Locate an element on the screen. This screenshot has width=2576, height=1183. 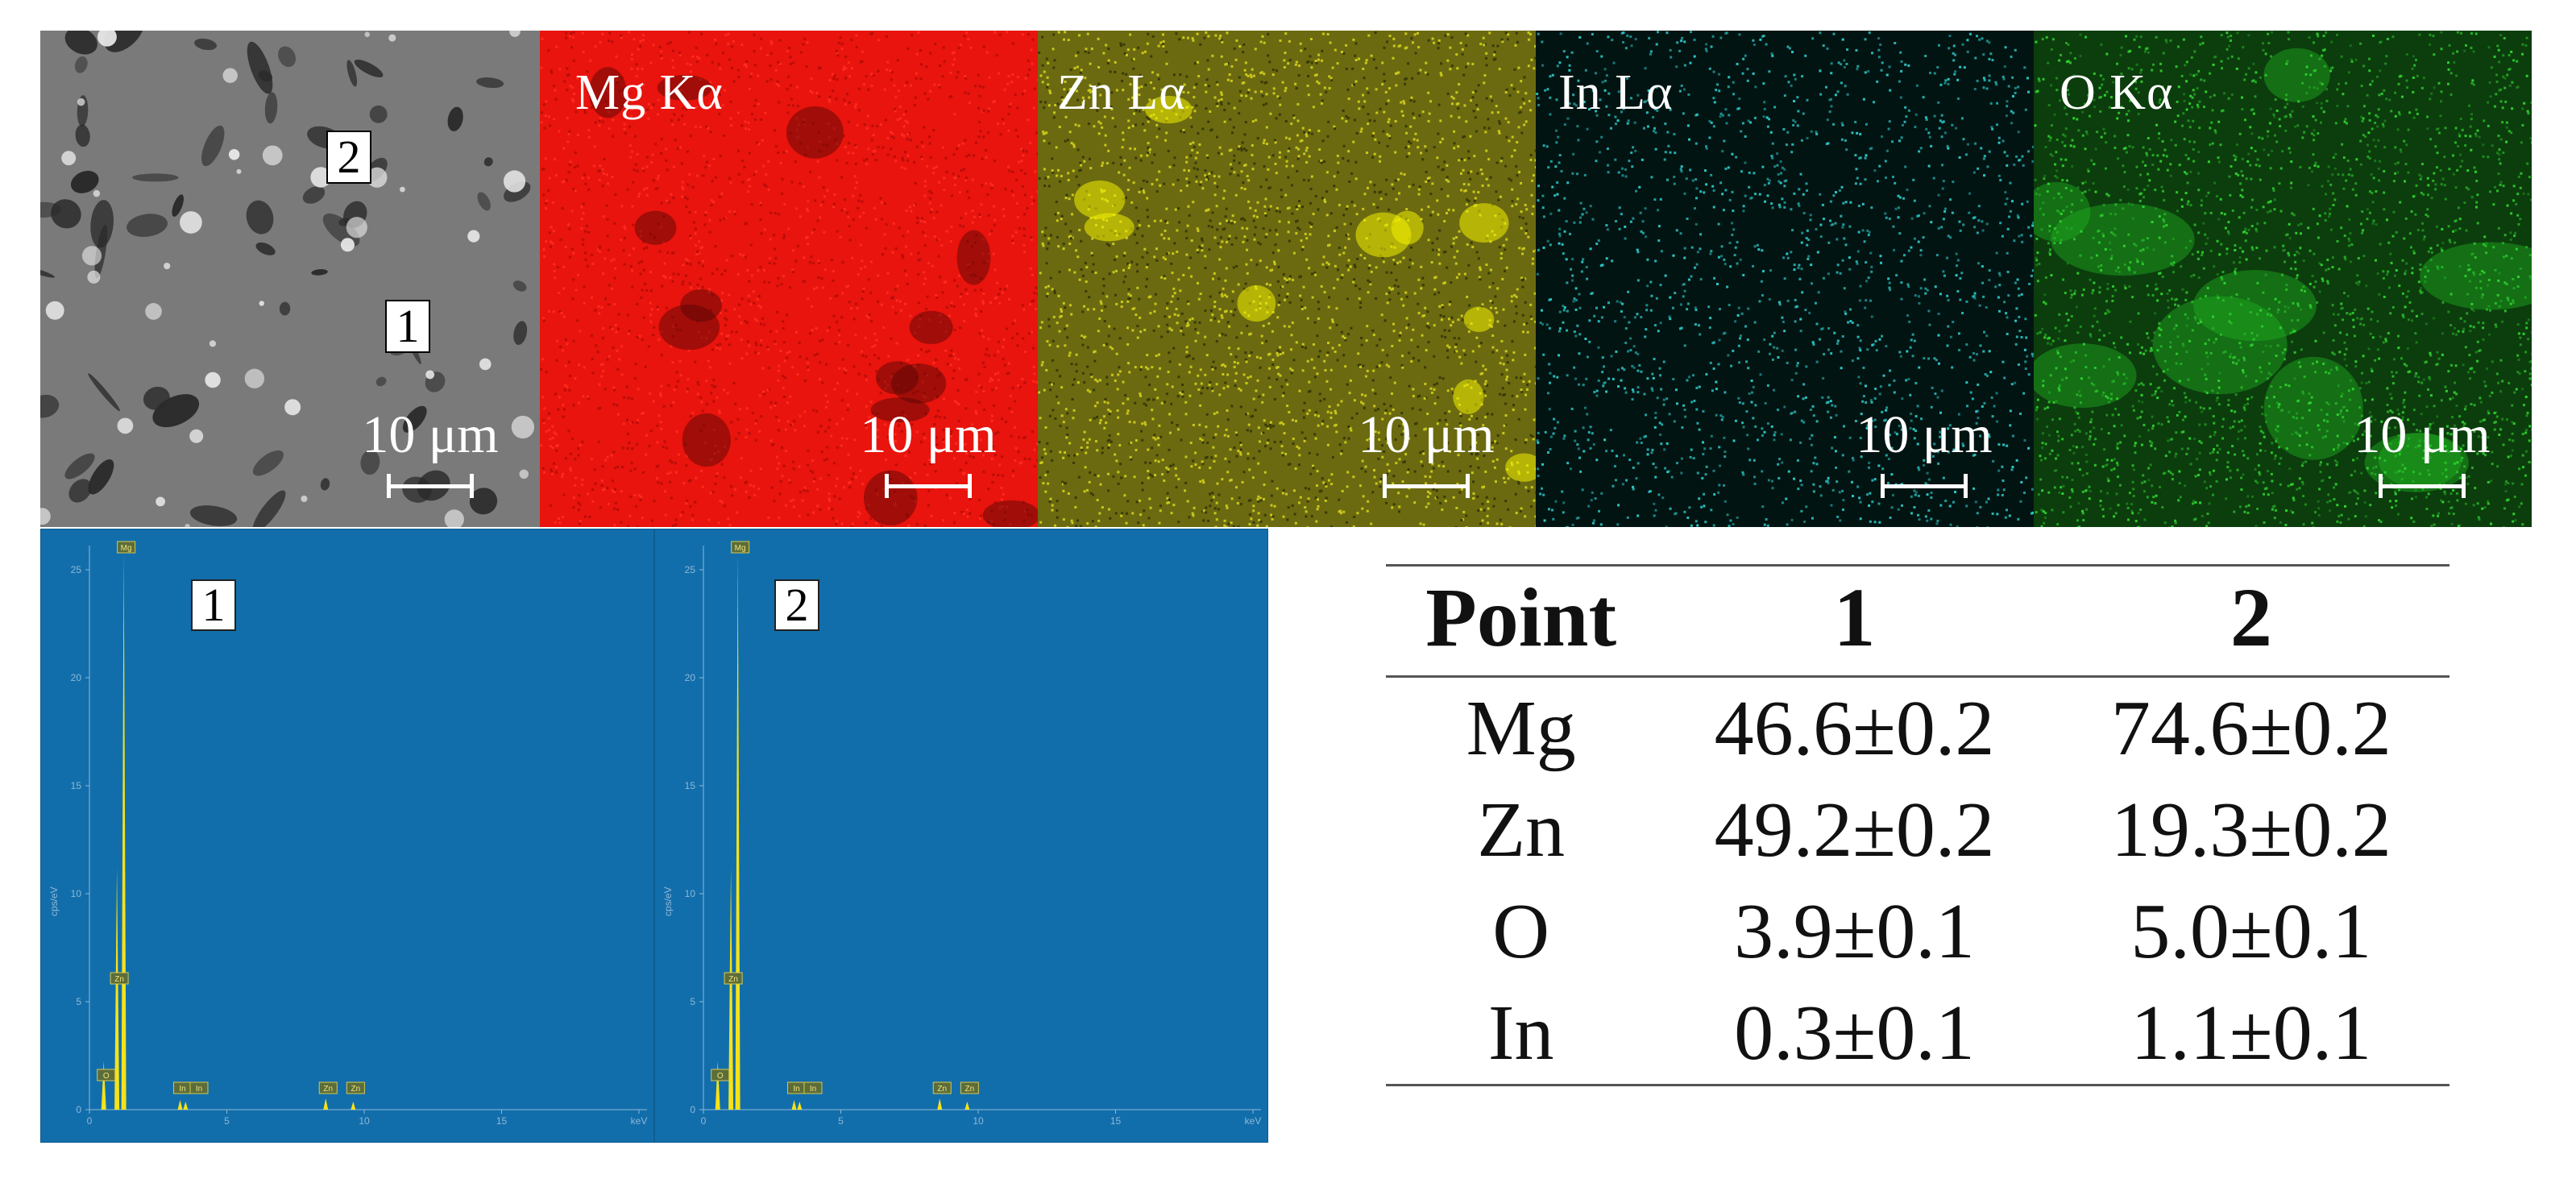
table-header-row: Point 1 2 is located at coordinates (1917, 621).